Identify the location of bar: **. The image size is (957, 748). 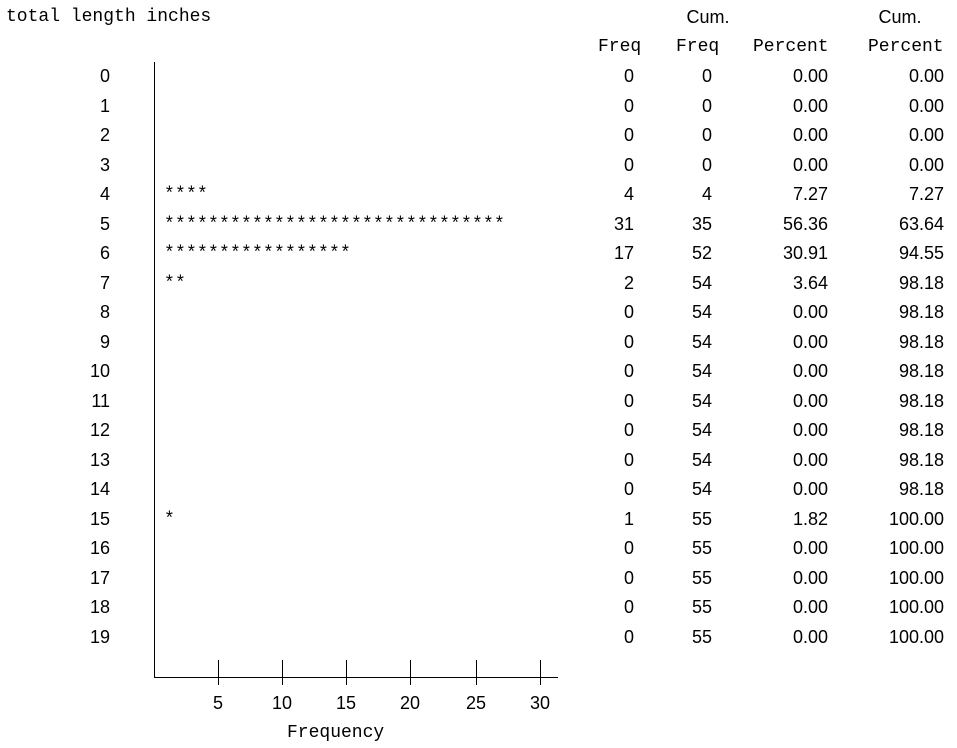
(175, 283).